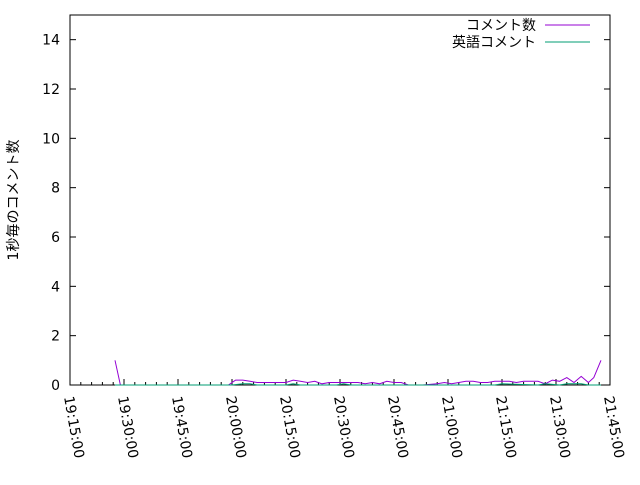  I want to click on legend-label-0: コメント数, so click(501, 26).